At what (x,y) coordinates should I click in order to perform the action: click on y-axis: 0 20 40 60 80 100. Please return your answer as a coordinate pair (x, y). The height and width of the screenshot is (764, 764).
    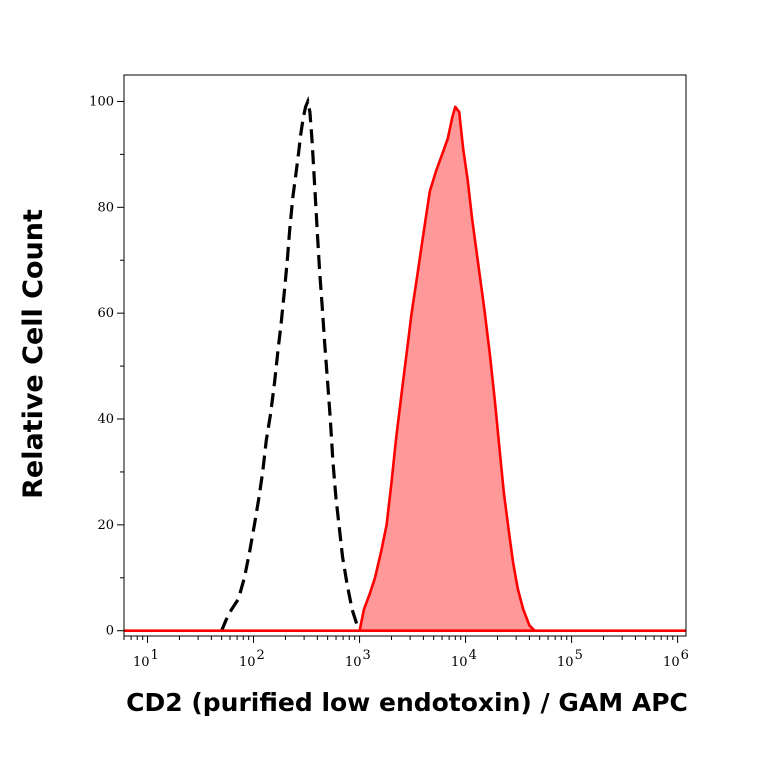
    Looking at the image, I should click on (106, 366).